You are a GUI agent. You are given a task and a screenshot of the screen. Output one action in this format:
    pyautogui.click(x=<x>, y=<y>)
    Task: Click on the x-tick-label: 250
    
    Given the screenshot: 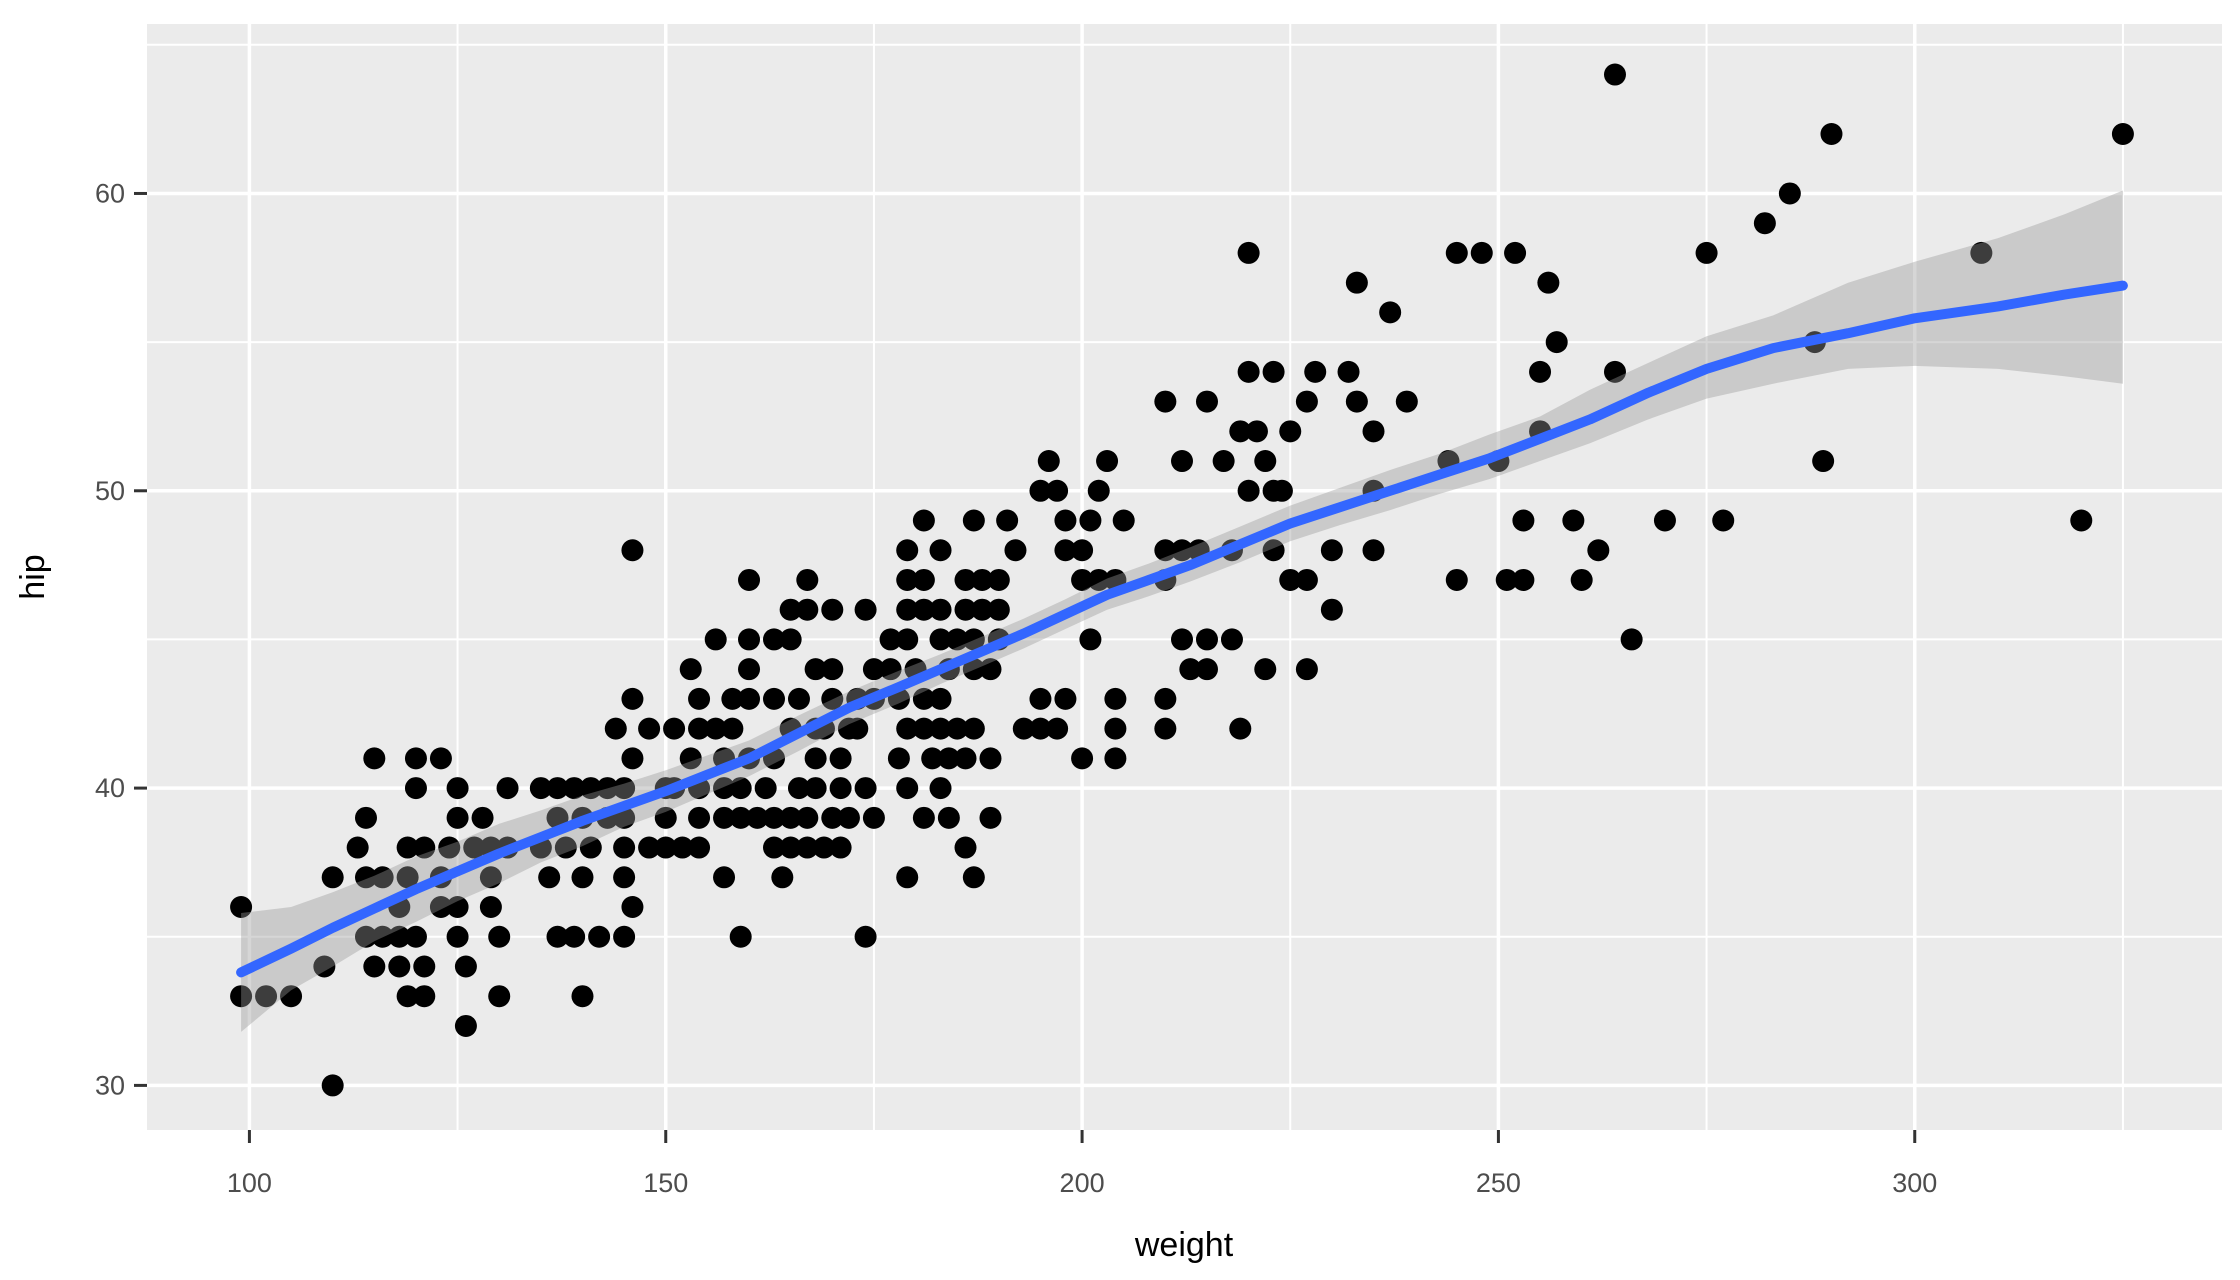 What is the action you would take?
    pyautogui.click(x=1498, y=1183)
    